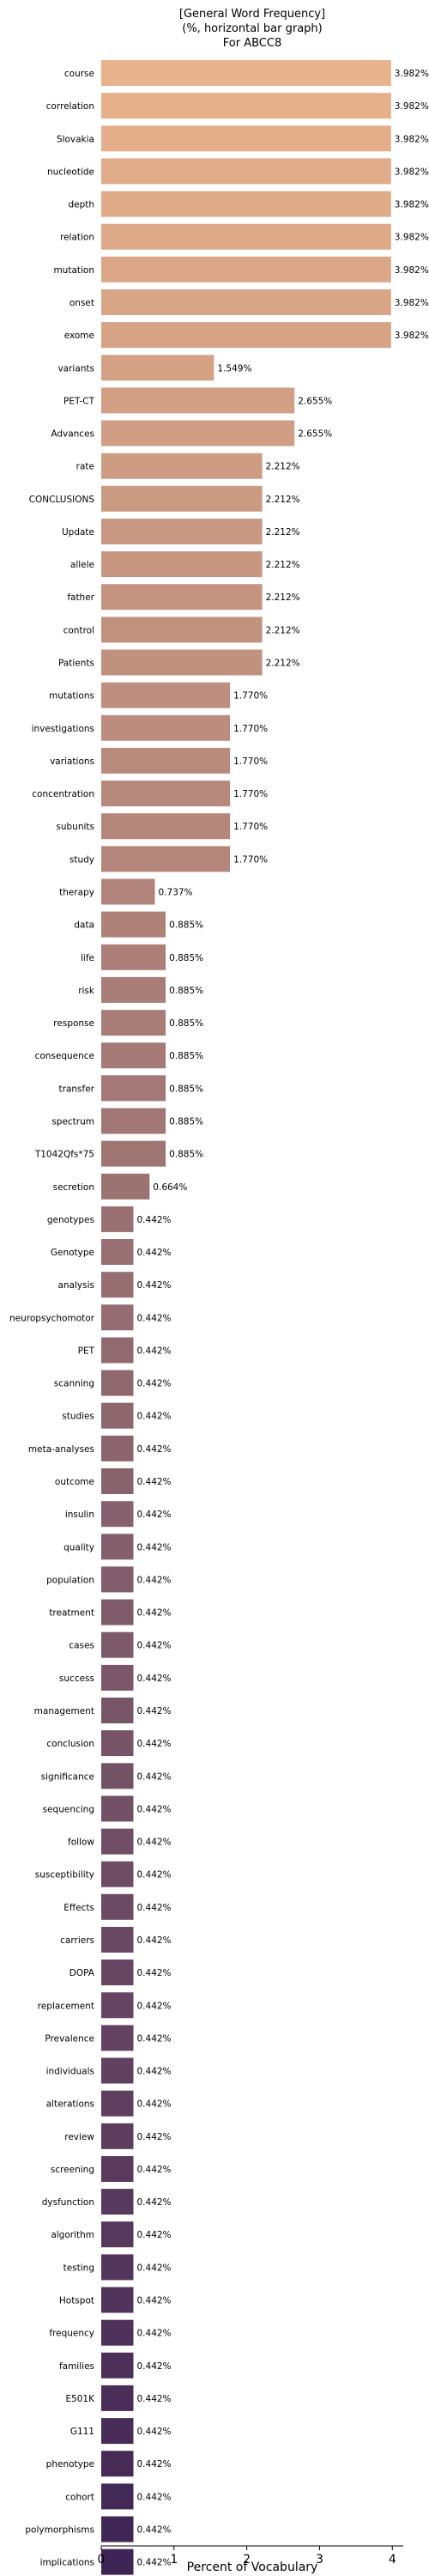 This screenshot has height=2576, width=429. I want to click on y-tick-label: neuropsychomotor, so click(52, 1318).